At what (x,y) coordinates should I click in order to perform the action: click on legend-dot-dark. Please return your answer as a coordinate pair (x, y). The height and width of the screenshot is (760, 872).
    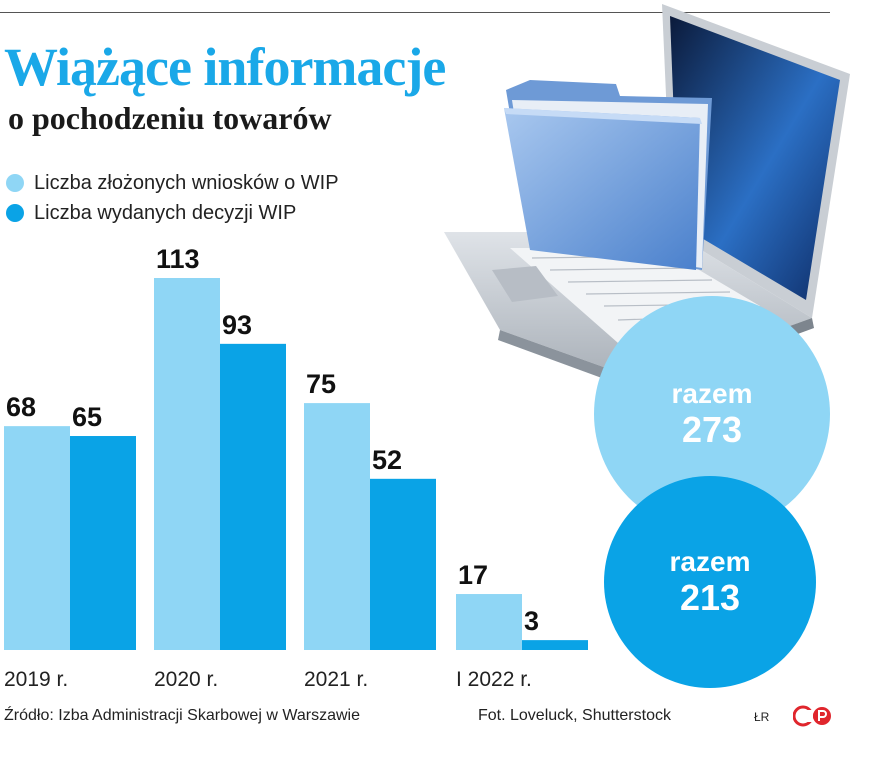
    Looking at the image, I should click on (15, 213).